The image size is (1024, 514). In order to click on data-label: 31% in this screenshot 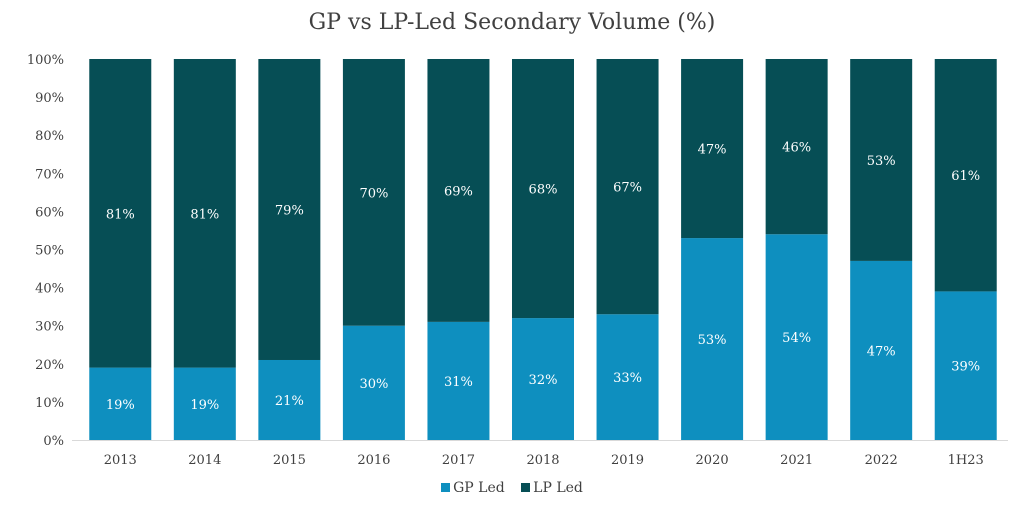, I will do `click(458, 382)`.